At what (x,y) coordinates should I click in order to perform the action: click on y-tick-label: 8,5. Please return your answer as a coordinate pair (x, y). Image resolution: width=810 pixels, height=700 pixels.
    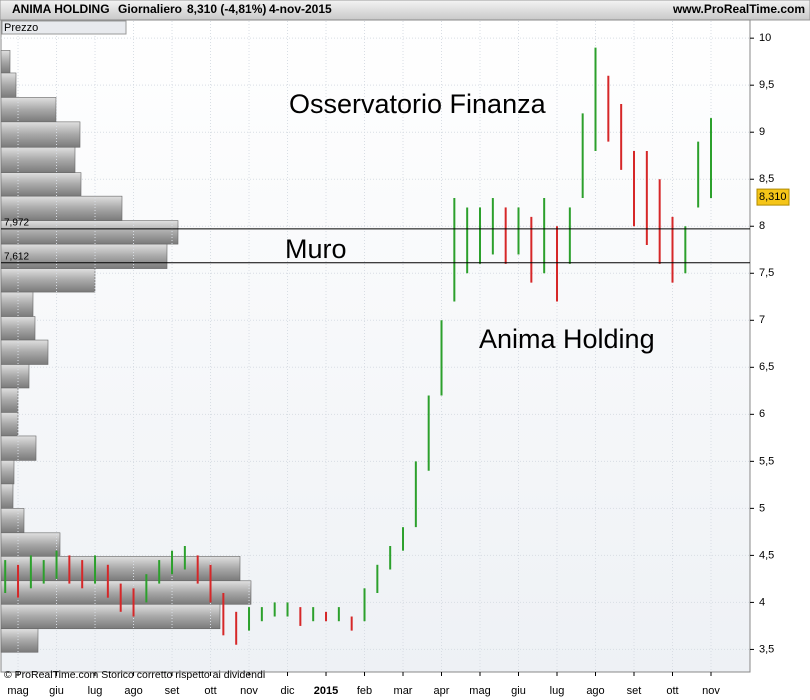
    Looking at the image, I should click on (766, 179).